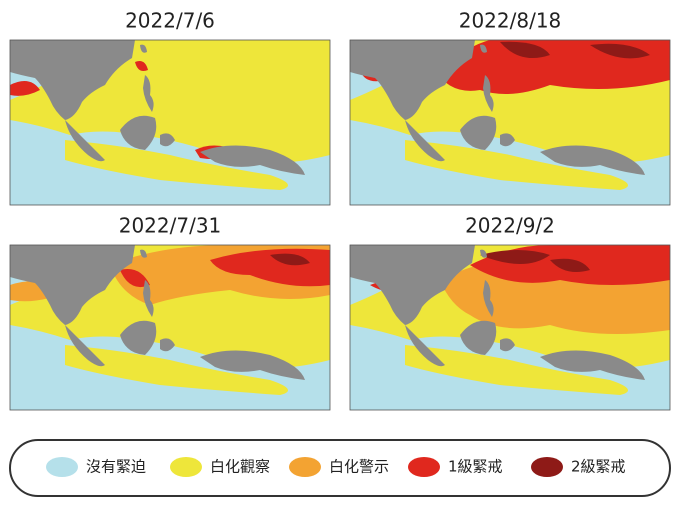 Image resolution: width=681 pixels, height=509 pixels. Describe the element at coordinates (116, 467) in the screenshot. I see `legend-label: 沒有緊迫` at that location.